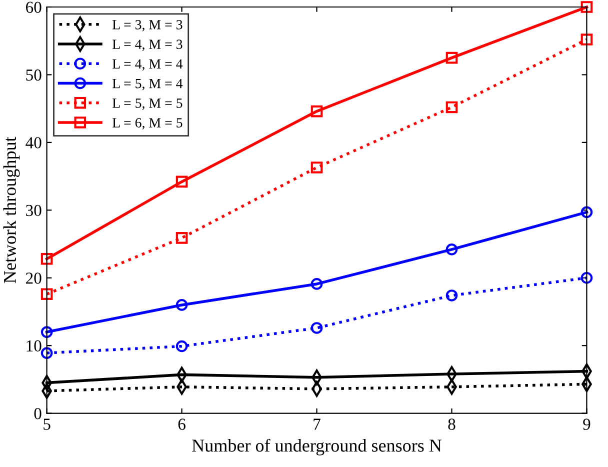  What do you see at coordinates (147, 104) in the screenshot?
I see `legend-label: L = 5, M = 5` at bounding box center [147, 104].